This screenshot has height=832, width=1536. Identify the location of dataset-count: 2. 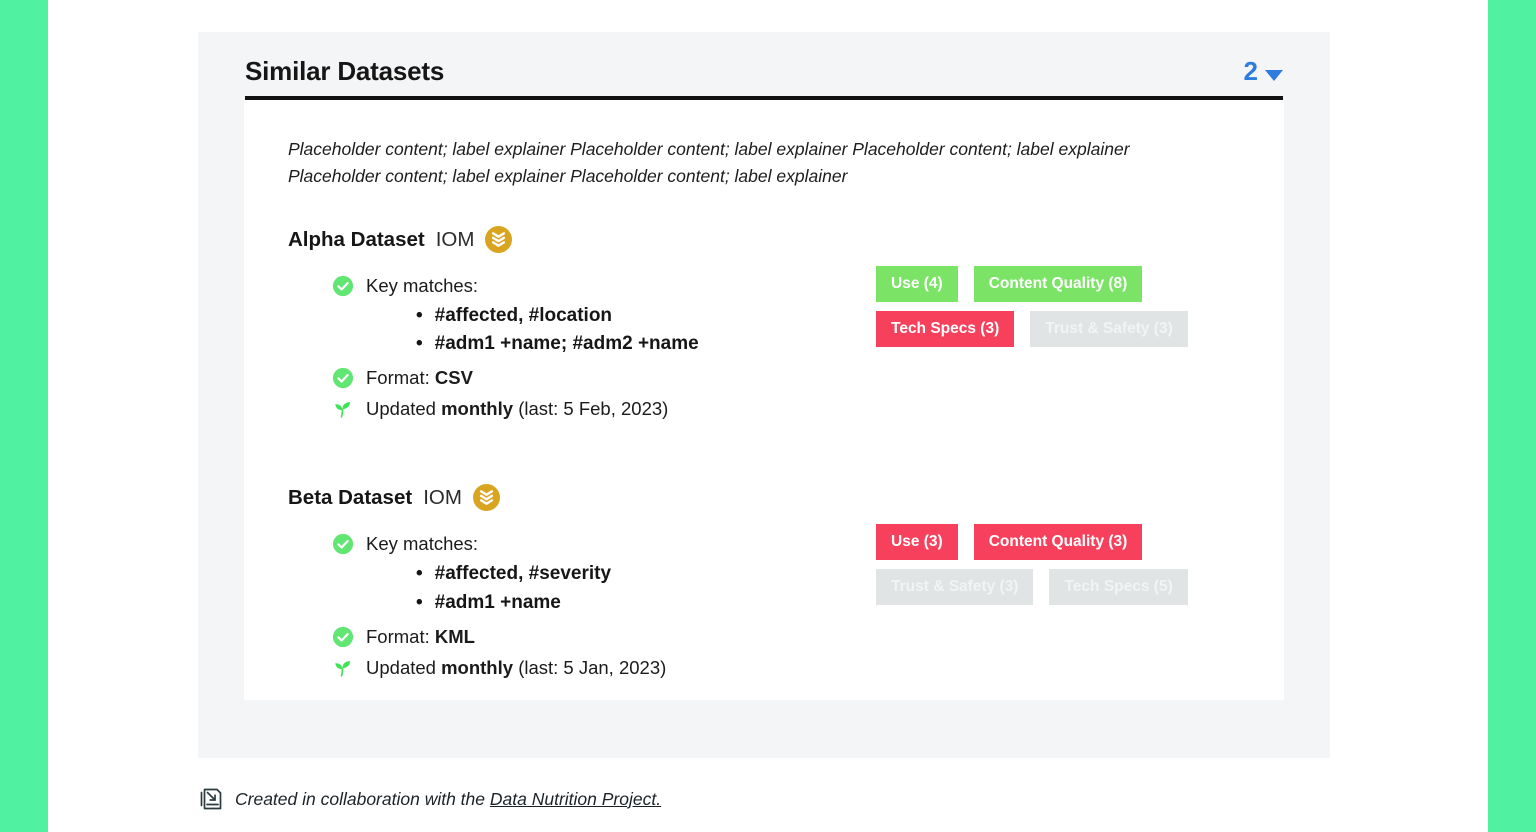
(1250, 71).